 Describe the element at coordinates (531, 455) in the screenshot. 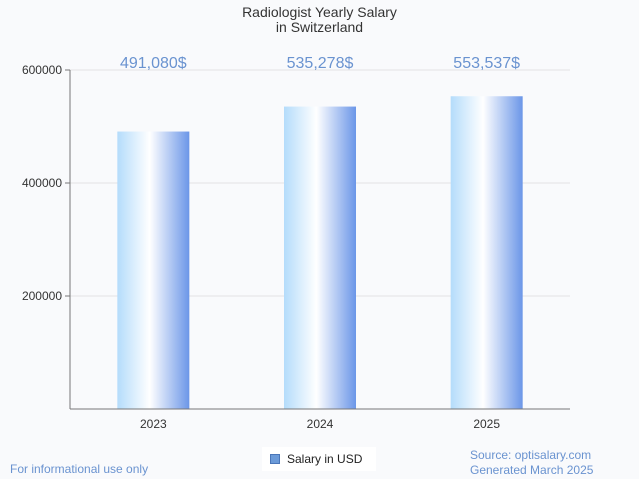

I see `source-text: Source: optisalary.com` at that location.